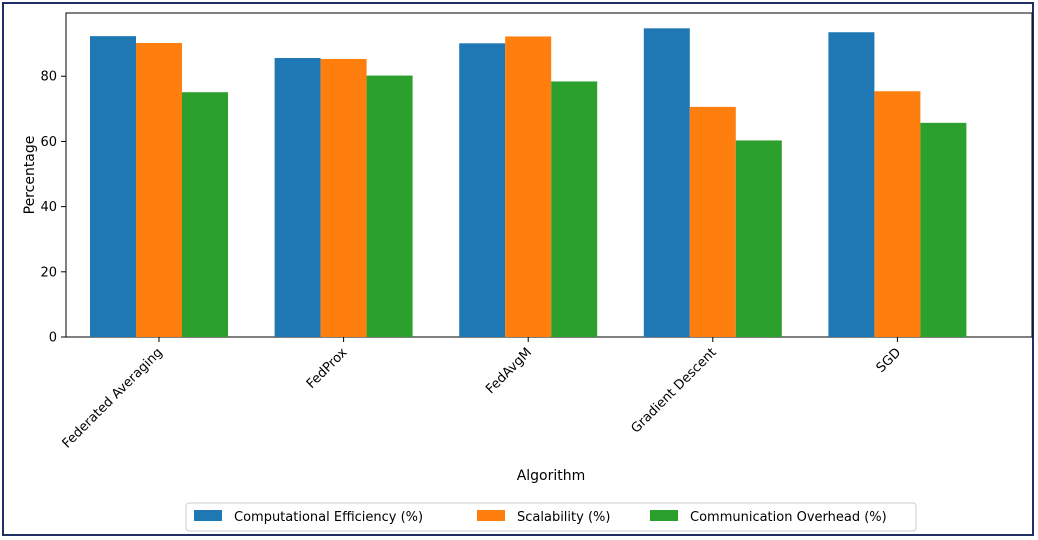 The height and width of the screenshot is (540, 1038). What do you see at coordinates (48, 142) in the screenshot?
I see `y-tick-label: 60` at bounding box center [48, 142].